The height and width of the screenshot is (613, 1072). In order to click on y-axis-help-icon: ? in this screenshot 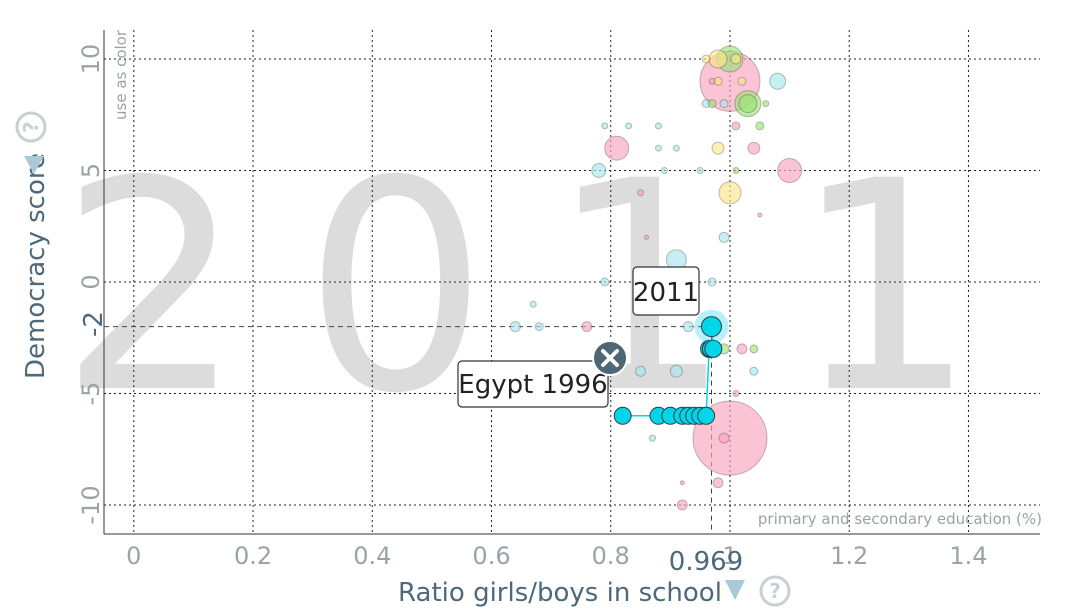, I will do `click(31, 127)`.